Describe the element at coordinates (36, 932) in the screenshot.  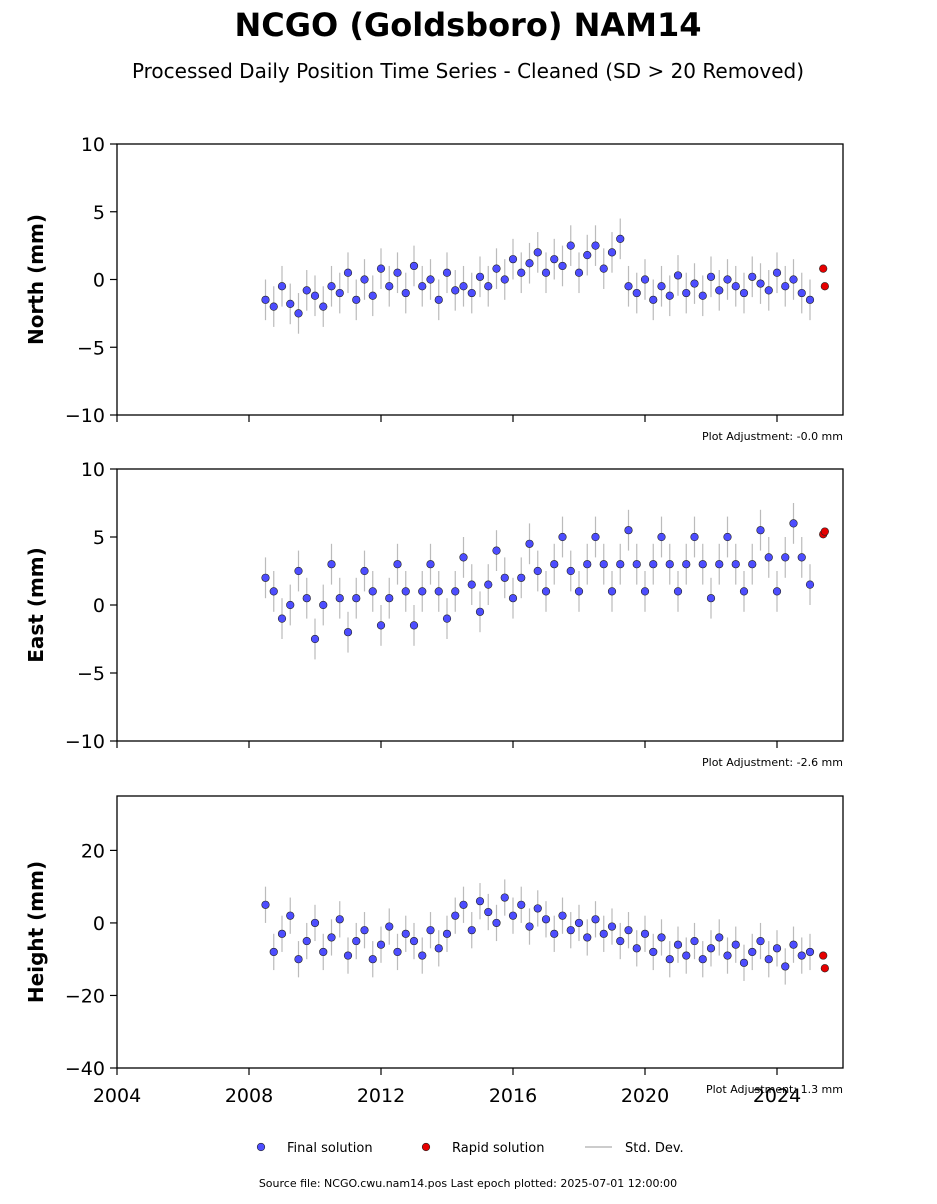
I see `y-axis-label: Height (mm)` at that location.